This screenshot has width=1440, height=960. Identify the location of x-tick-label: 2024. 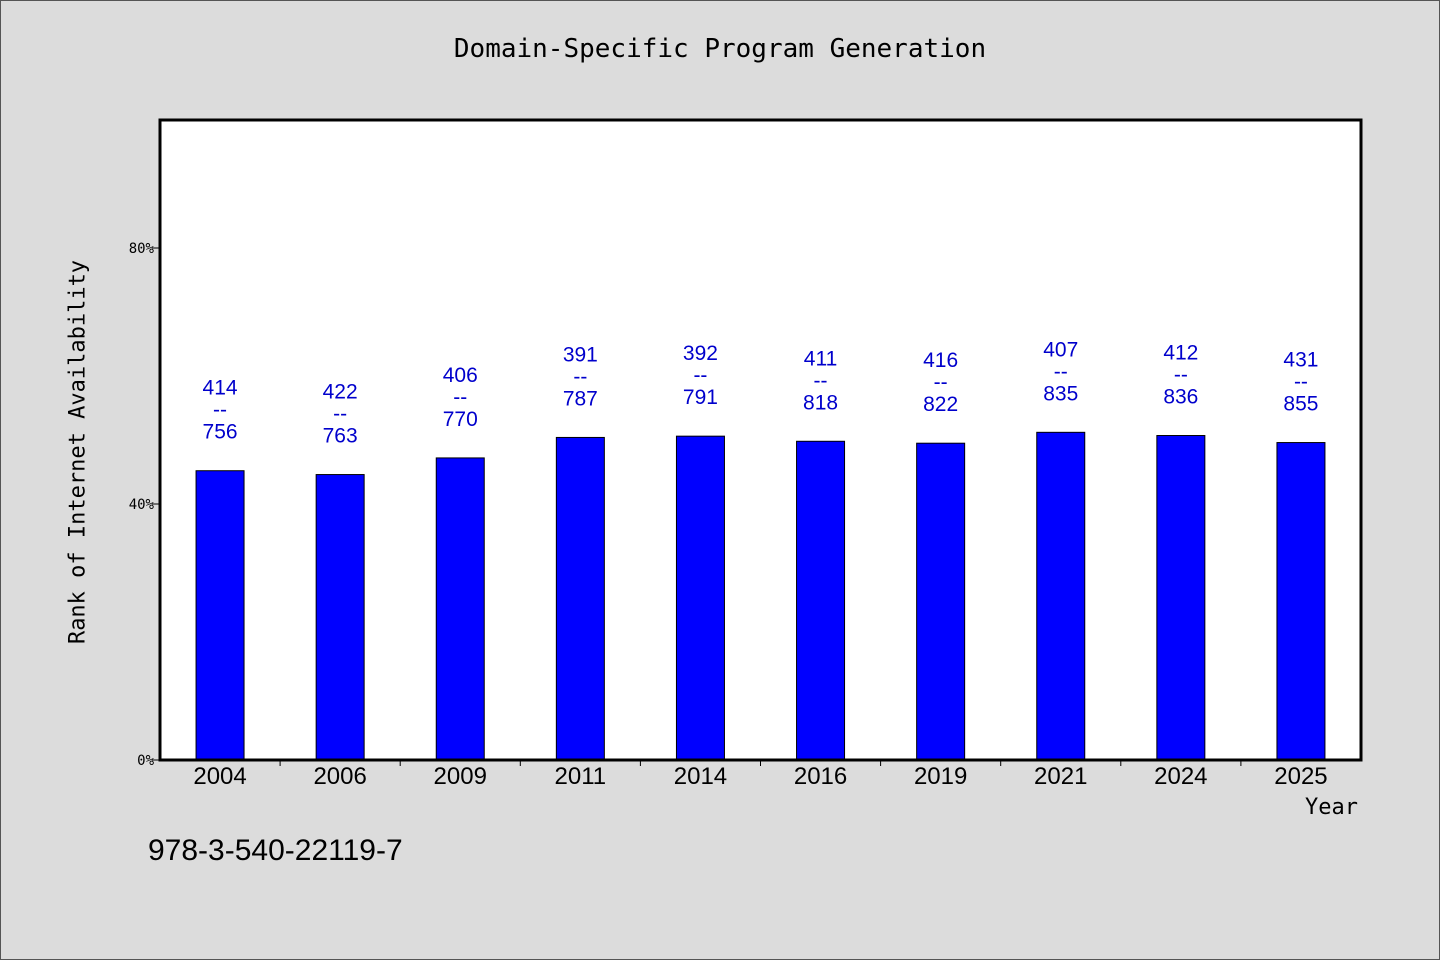
(1180, 776).